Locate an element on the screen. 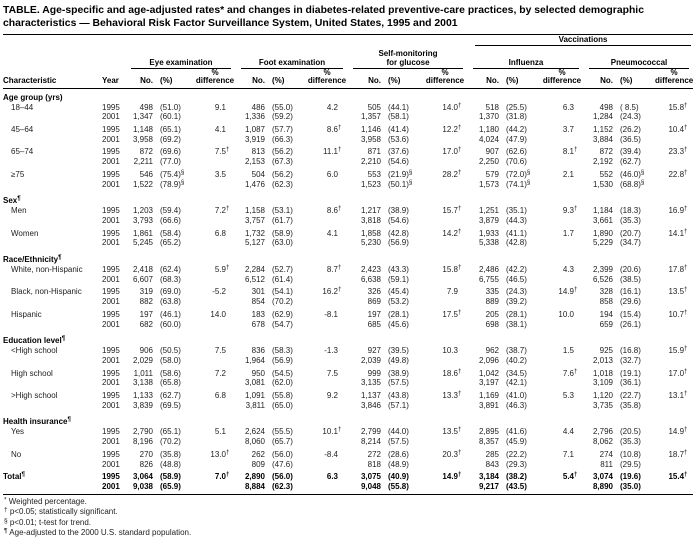 This screenshot has height=539, width=696. data-cell: (52.7) is located at coordinates (282, 270).